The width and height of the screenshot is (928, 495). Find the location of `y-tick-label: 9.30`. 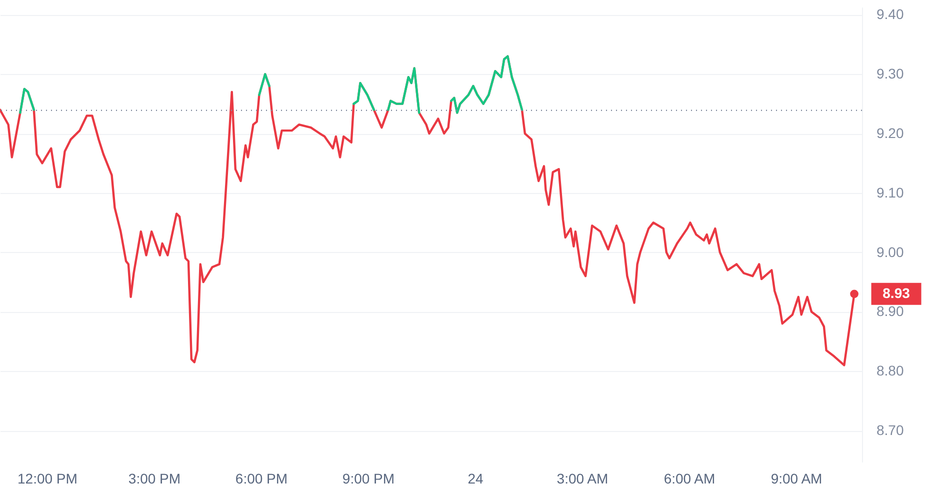

y-tick-label: 9.30 is located at coordinates (890, 74).